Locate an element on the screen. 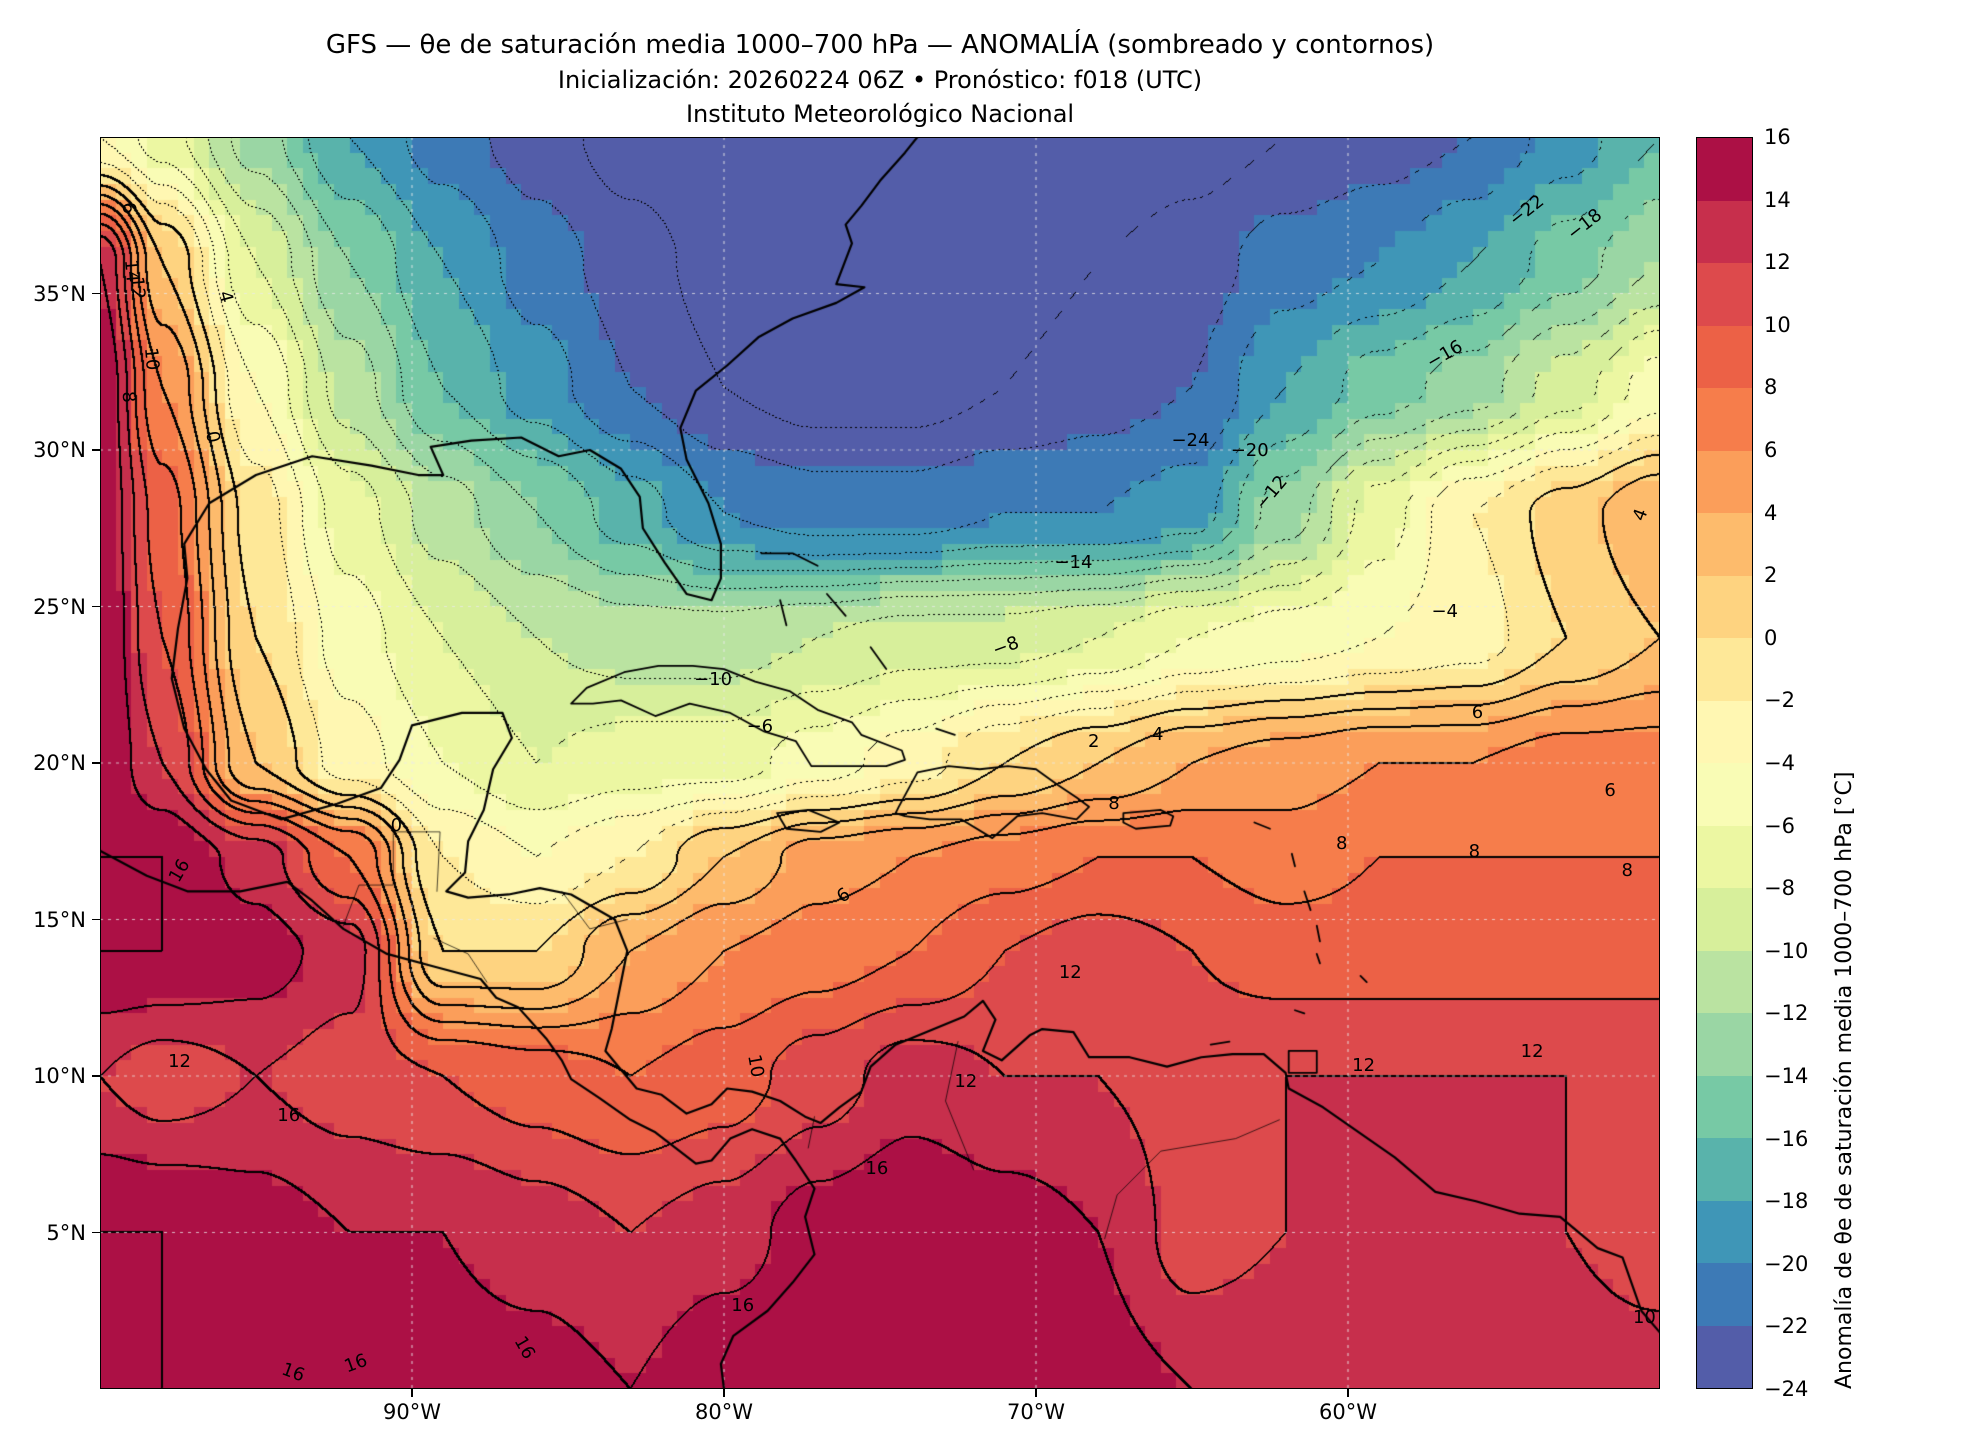 The height and width of the screenshot is (1440, 1980). colorbar-tick-label: 12 is located at coordinates (1777, 262).